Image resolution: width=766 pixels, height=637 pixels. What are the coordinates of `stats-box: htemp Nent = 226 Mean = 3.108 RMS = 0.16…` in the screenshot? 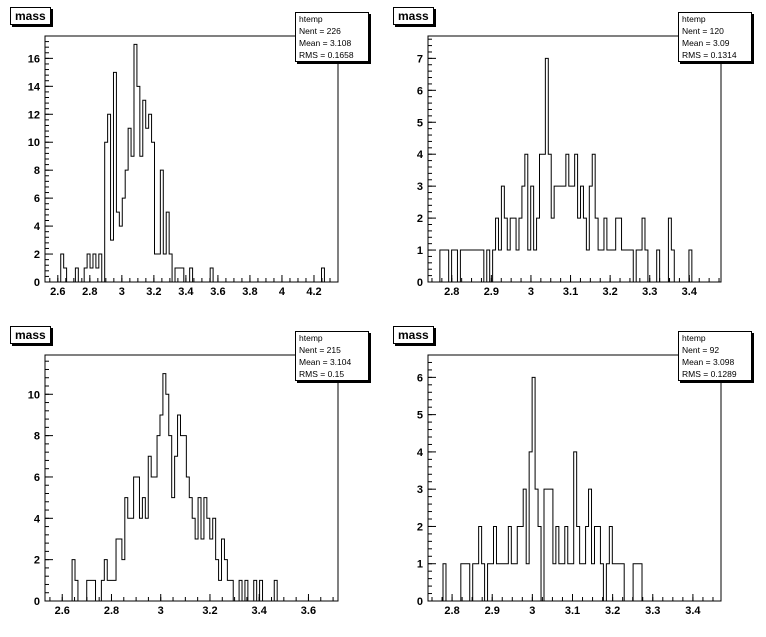 It's located at (332, 37).